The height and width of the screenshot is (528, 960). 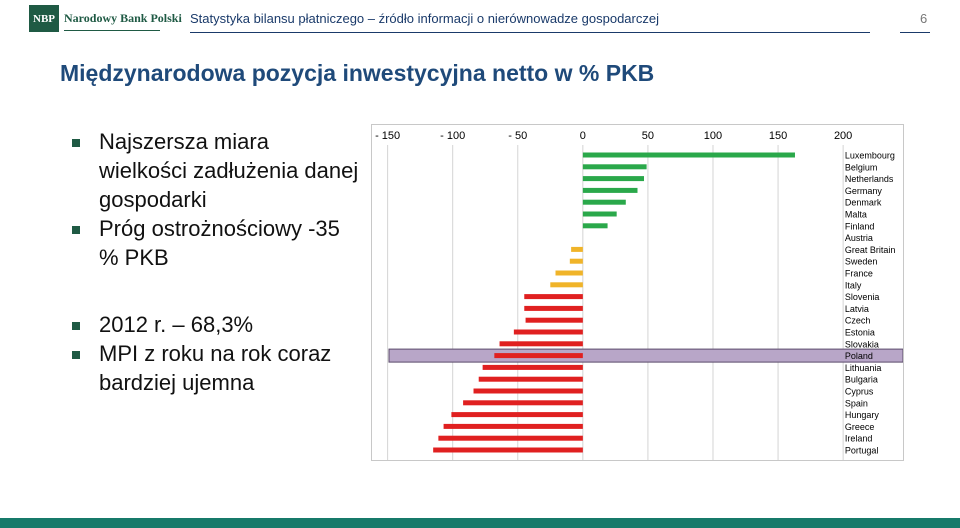 I want to click on category-label: Cyprus, so click(x=859, y=392).